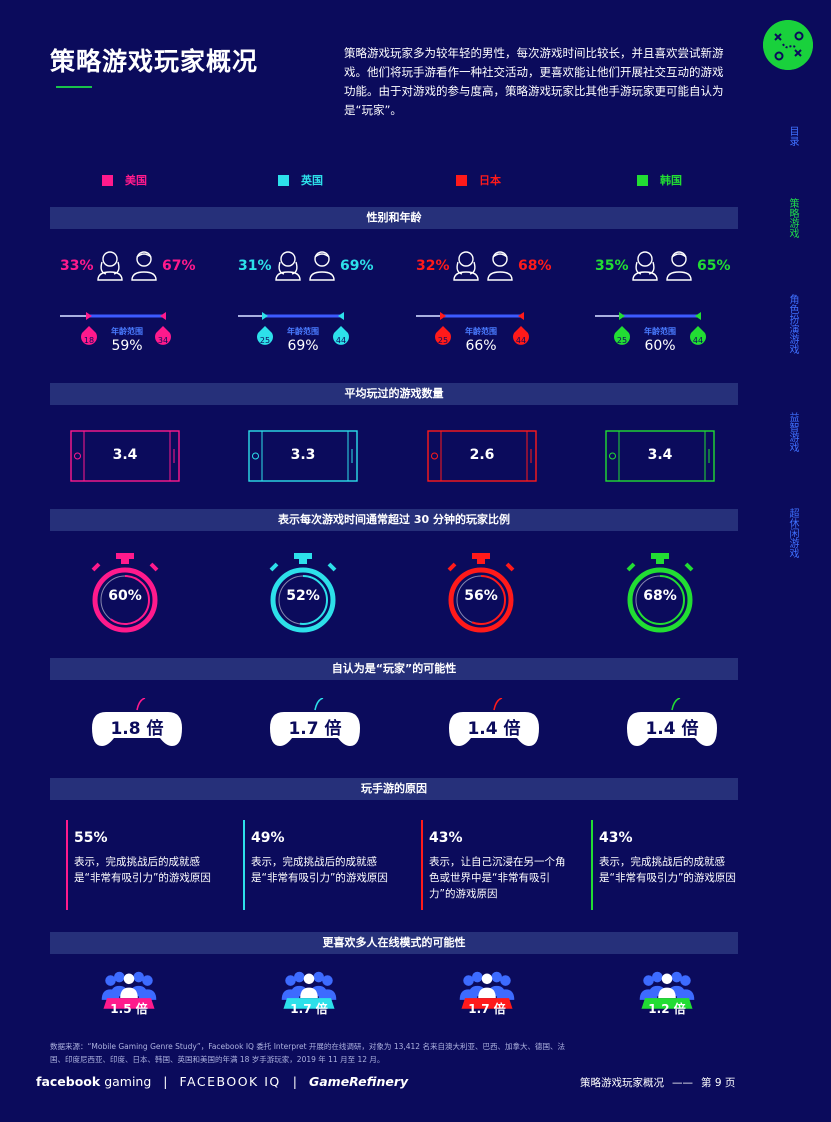  I want to click on male-percent: 67%, so click(179, 266).